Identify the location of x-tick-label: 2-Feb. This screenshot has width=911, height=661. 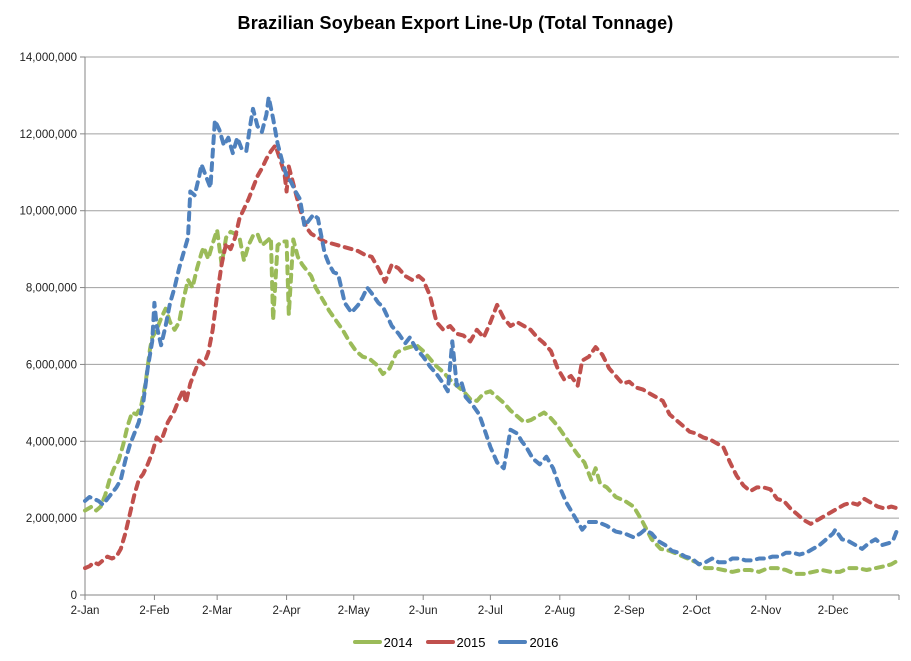
(154, 611).